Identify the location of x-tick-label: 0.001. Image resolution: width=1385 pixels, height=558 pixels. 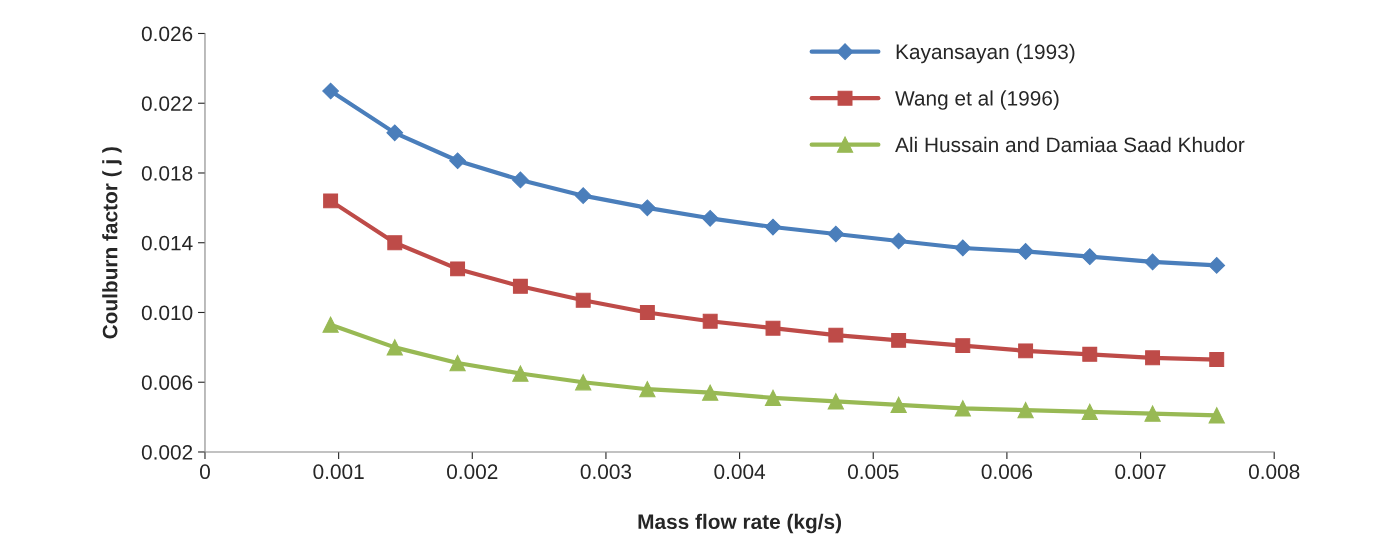
(338, 472).